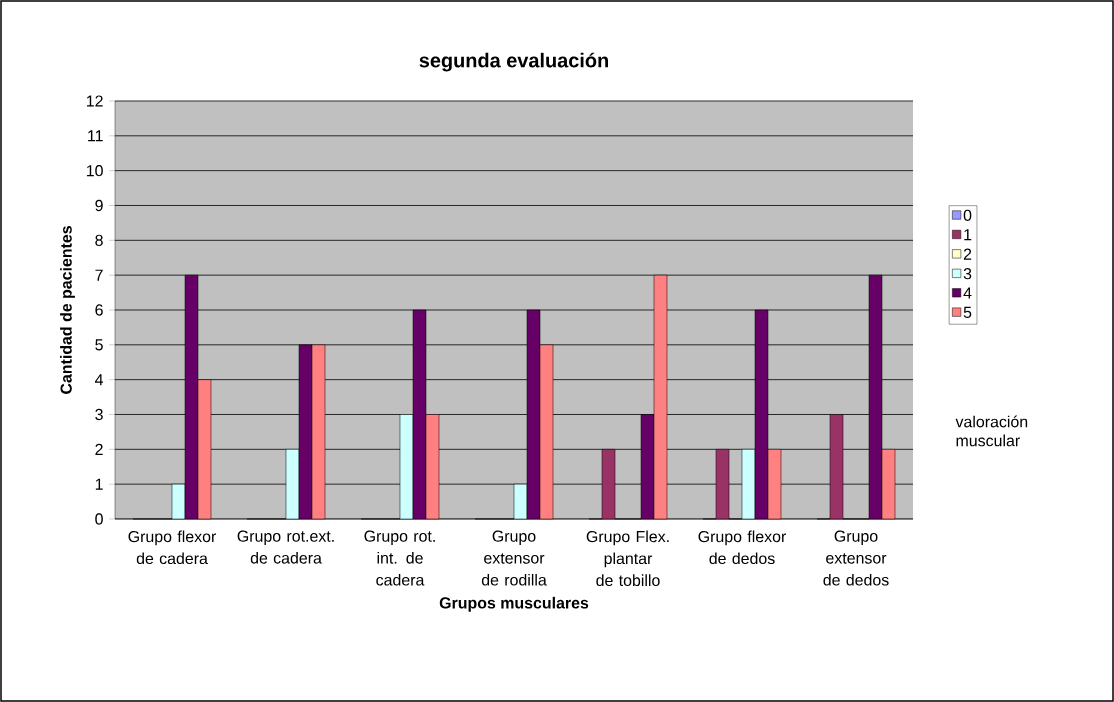 The image size is (1114, 702). Describe the element at coordinates (99, 275) in the screenshot. I see `y-tick-label: 7` at that location.